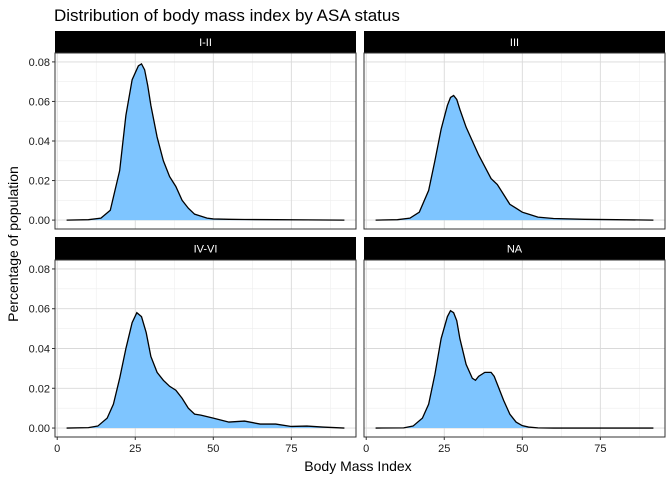 The height and width of the screenshot is (480, 672). I want to click on density-line-iii, so click(514, 157).